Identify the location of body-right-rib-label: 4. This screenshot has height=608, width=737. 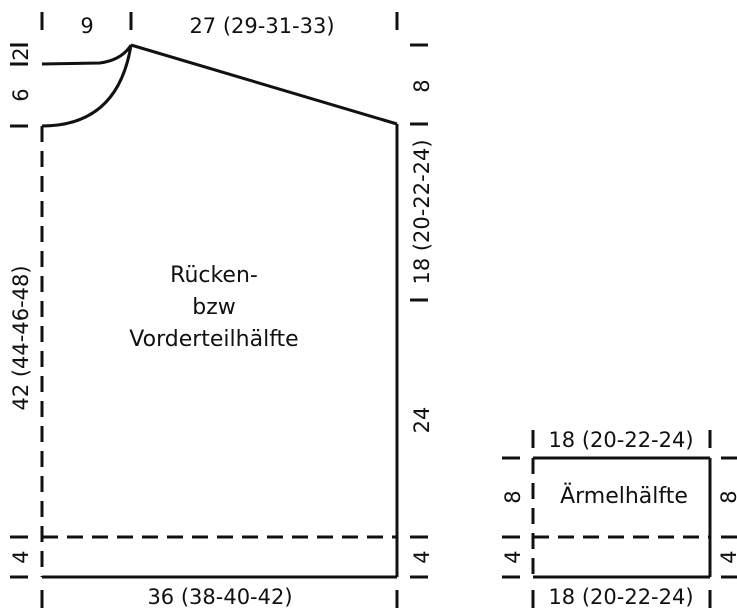
(422, 556).